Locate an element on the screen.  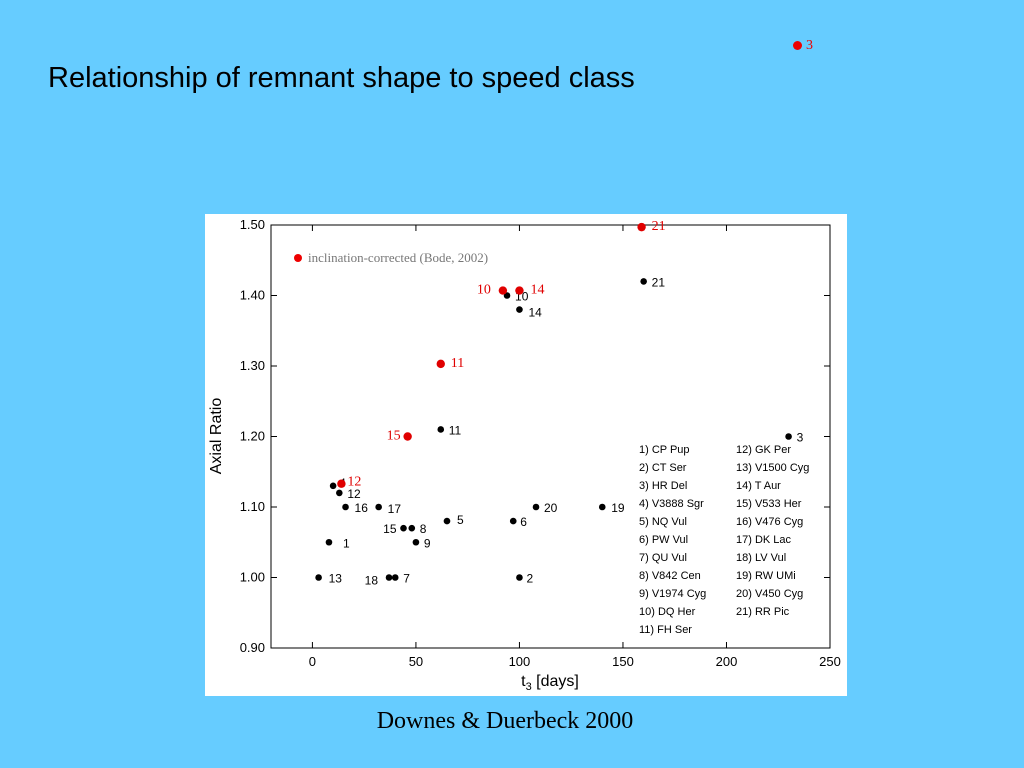
y-tick-label: 1.10 is located at coordinates (252, 506).